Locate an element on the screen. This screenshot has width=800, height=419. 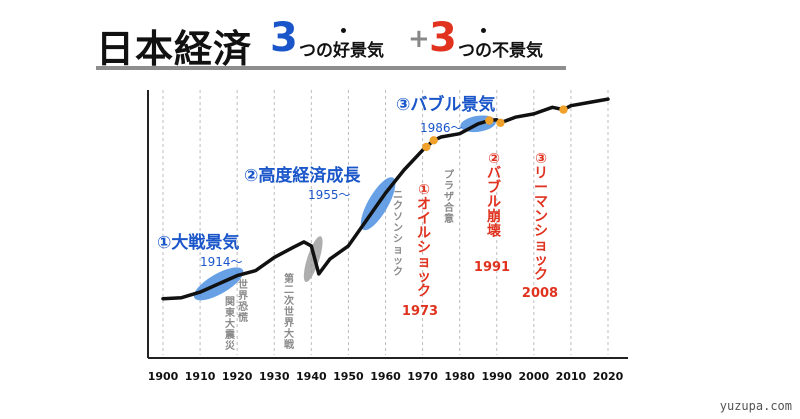
annotation-2-char: 関 is located at coordinates (230, 302).